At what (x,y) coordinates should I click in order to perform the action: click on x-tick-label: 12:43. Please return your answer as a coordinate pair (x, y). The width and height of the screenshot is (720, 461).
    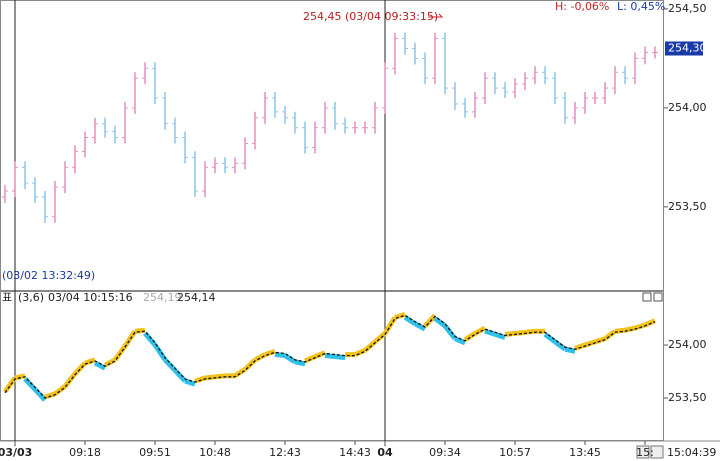
    Looking at the image, I should click on (285, 452).